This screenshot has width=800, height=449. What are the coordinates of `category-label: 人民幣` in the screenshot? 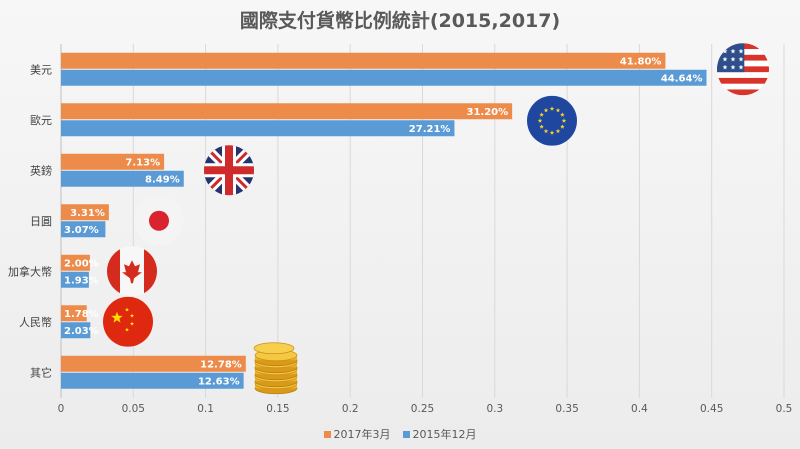 It's located at (35, 322).